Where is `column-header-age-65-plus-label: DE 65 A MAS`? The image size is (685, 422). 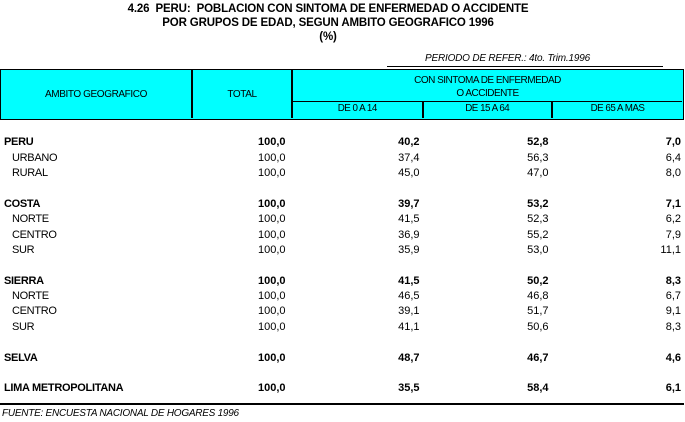
column-header-age-65-plus-label: DE 65 A MAS is located at coordinates (617, 108).